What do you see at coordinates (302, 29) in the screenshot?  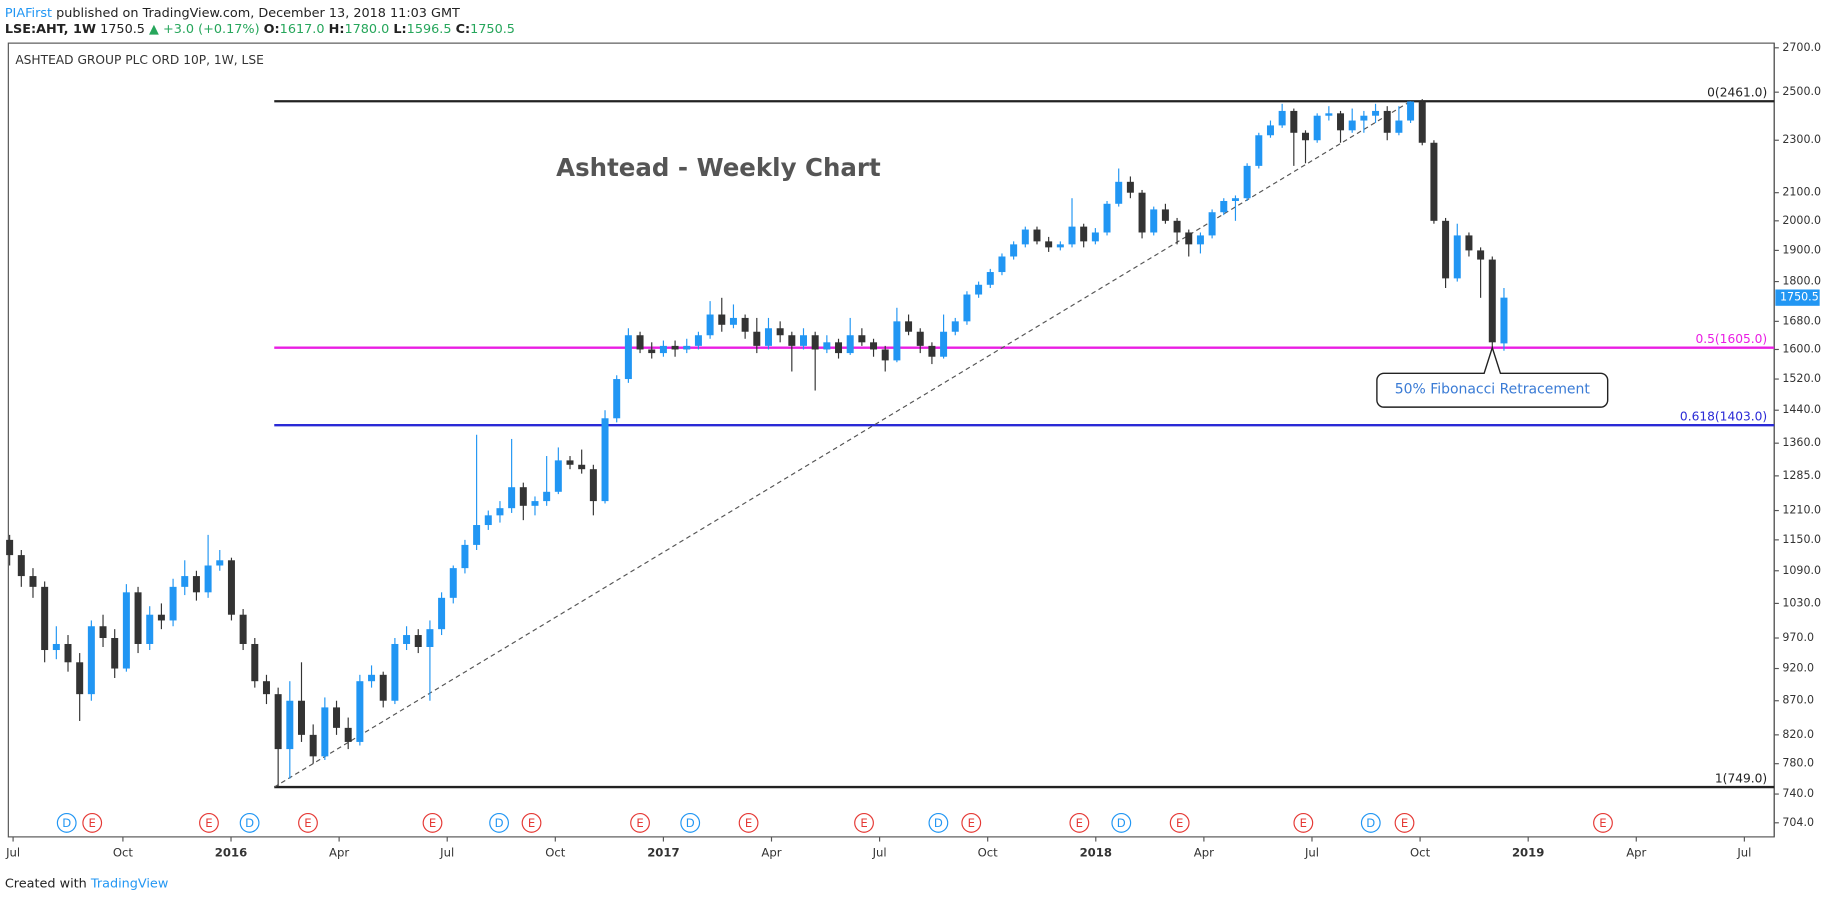 I see `open: 1617.0` at bounding box center [302, 29].